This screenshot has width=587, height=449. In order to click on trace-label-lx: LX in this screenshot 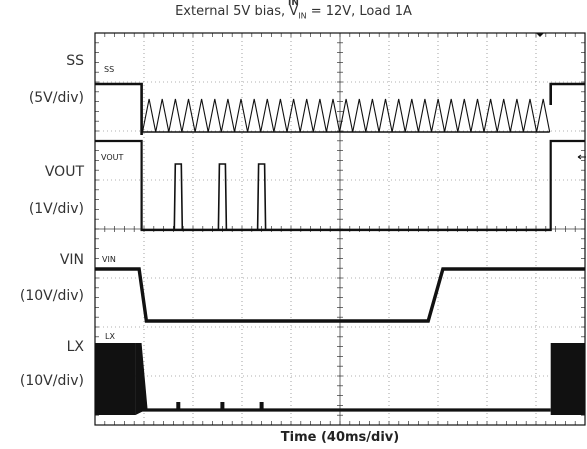, I will do `click(110, 336)`.